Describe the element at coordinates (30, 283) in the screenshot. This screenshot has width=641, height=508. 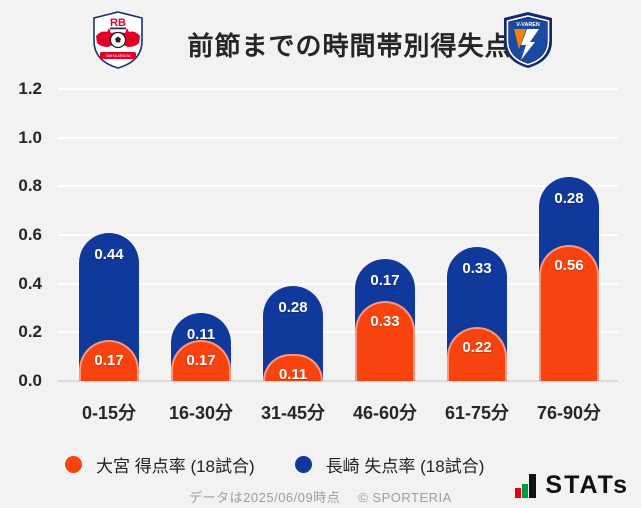
I see `y-tick-label: 0.4` at that location.